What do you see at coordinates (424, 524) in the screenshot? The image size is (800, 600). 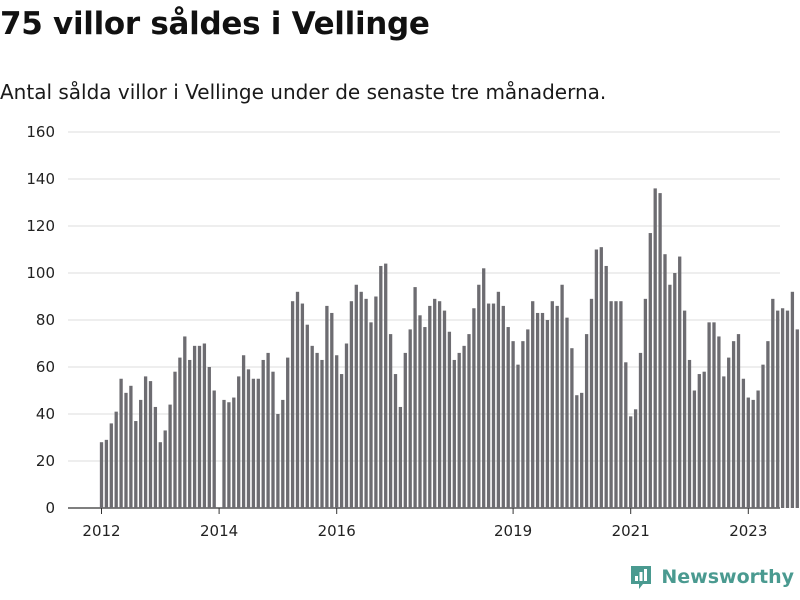 I see `x-axis-ticks: 2012201420162019202120232025` at bounding box center [424, 524].